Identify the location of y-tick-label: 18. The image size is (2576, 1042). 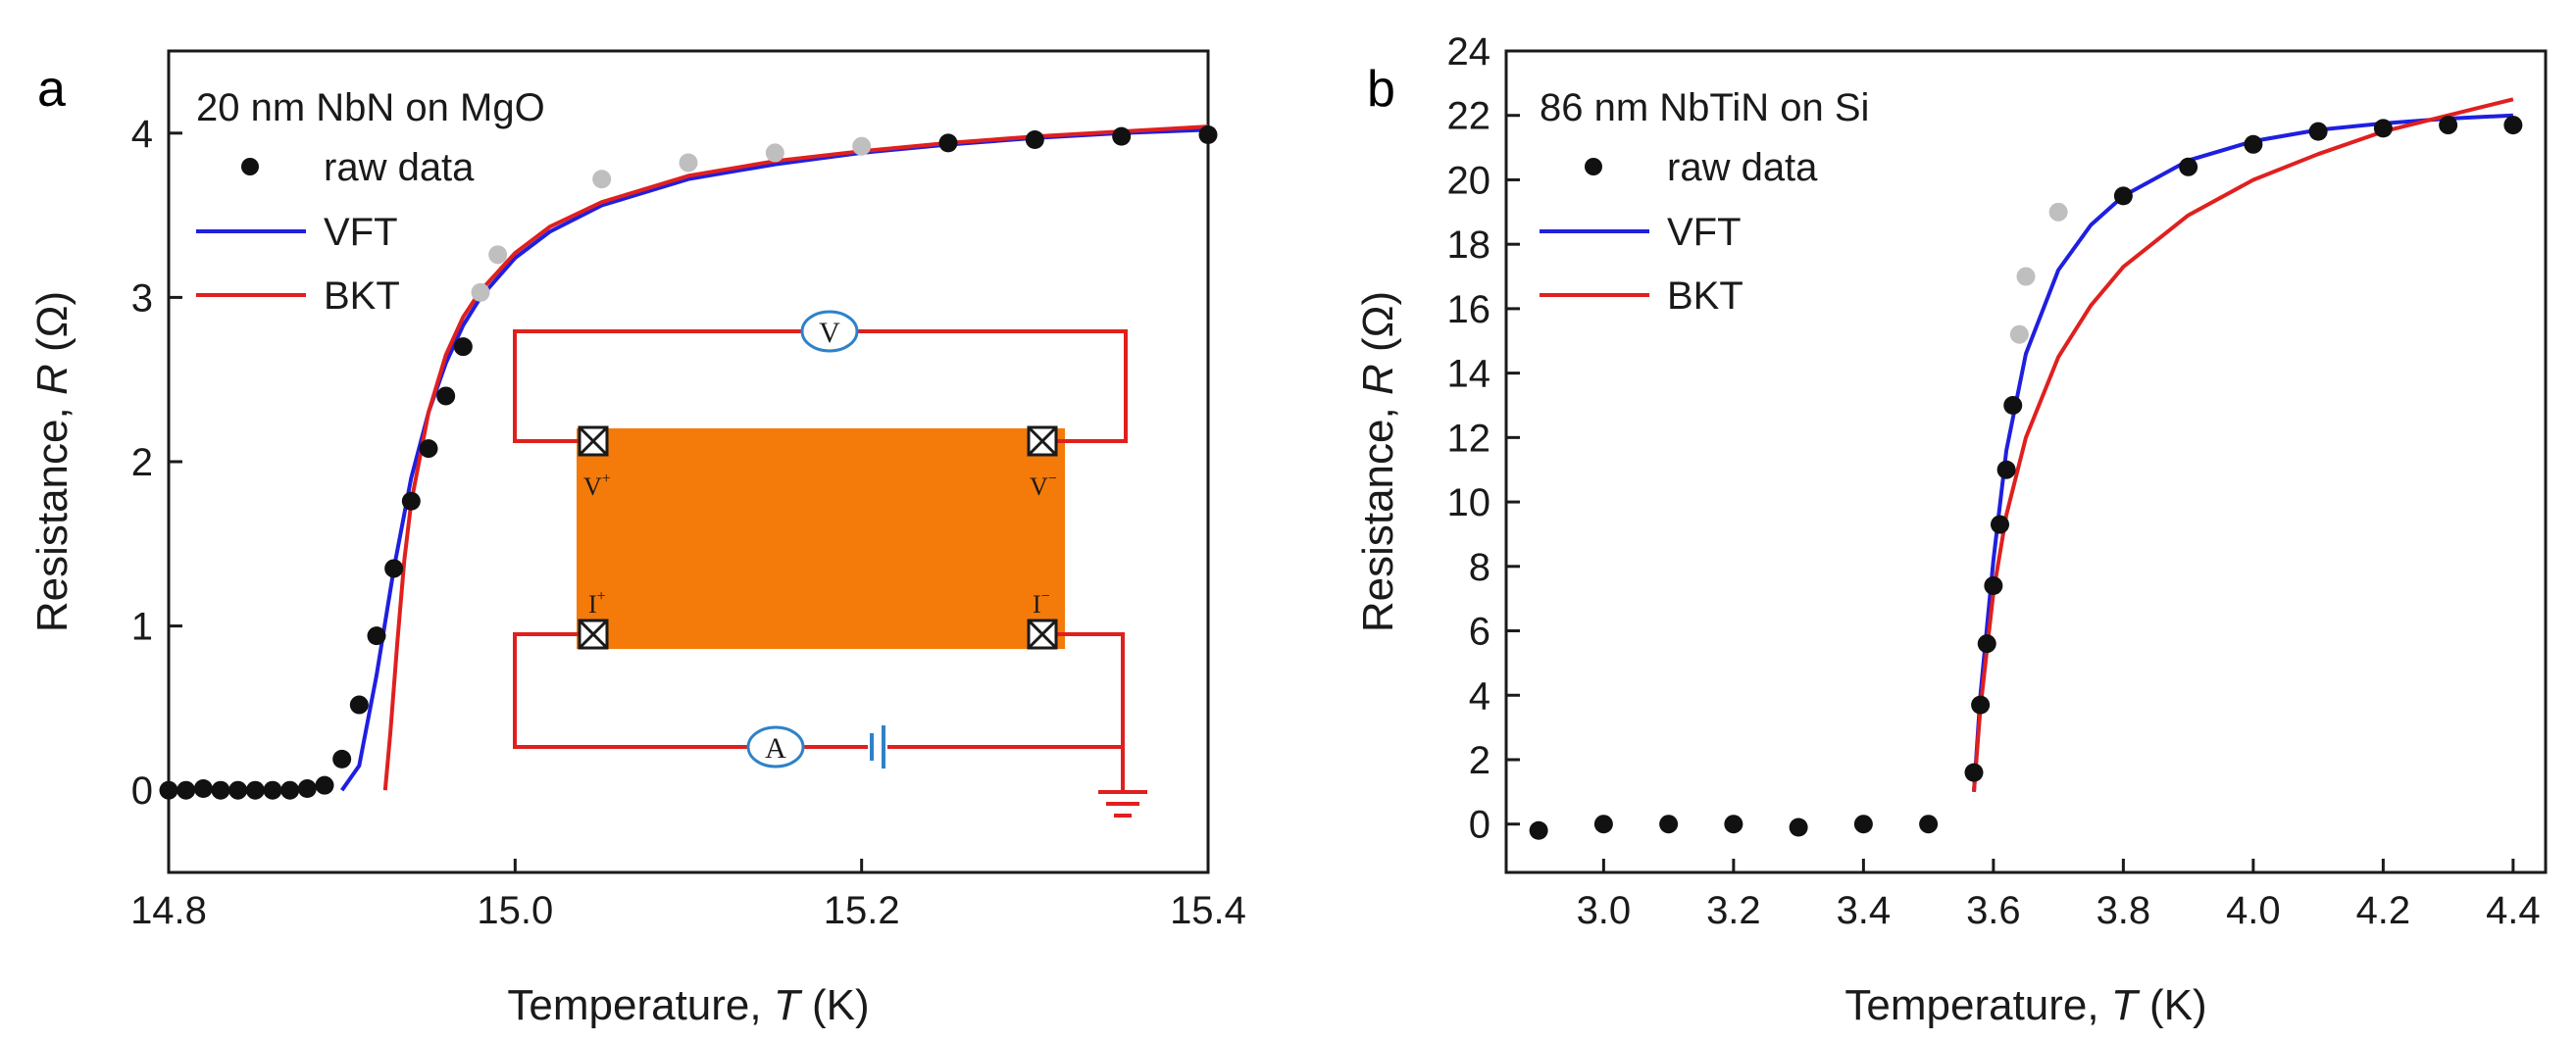
(1469, 245).